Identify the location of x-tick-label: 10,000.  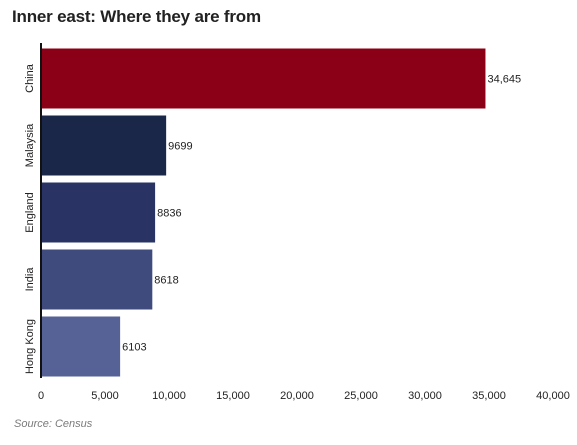
(169, 396).